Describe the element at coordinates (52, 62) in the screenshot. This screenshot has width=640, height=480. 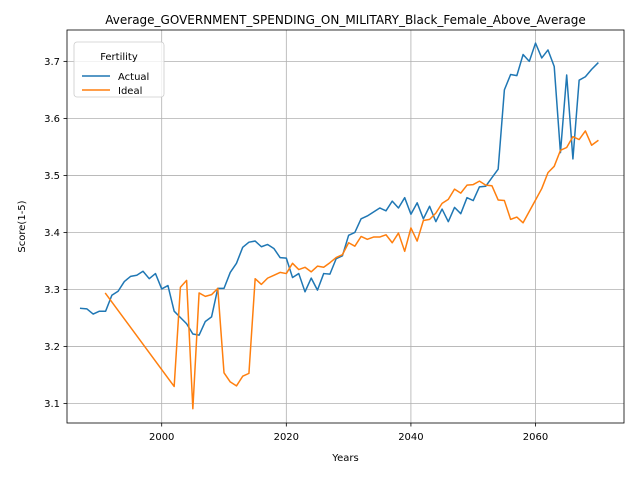
I see `y-tick-label: 3.7` at that location.